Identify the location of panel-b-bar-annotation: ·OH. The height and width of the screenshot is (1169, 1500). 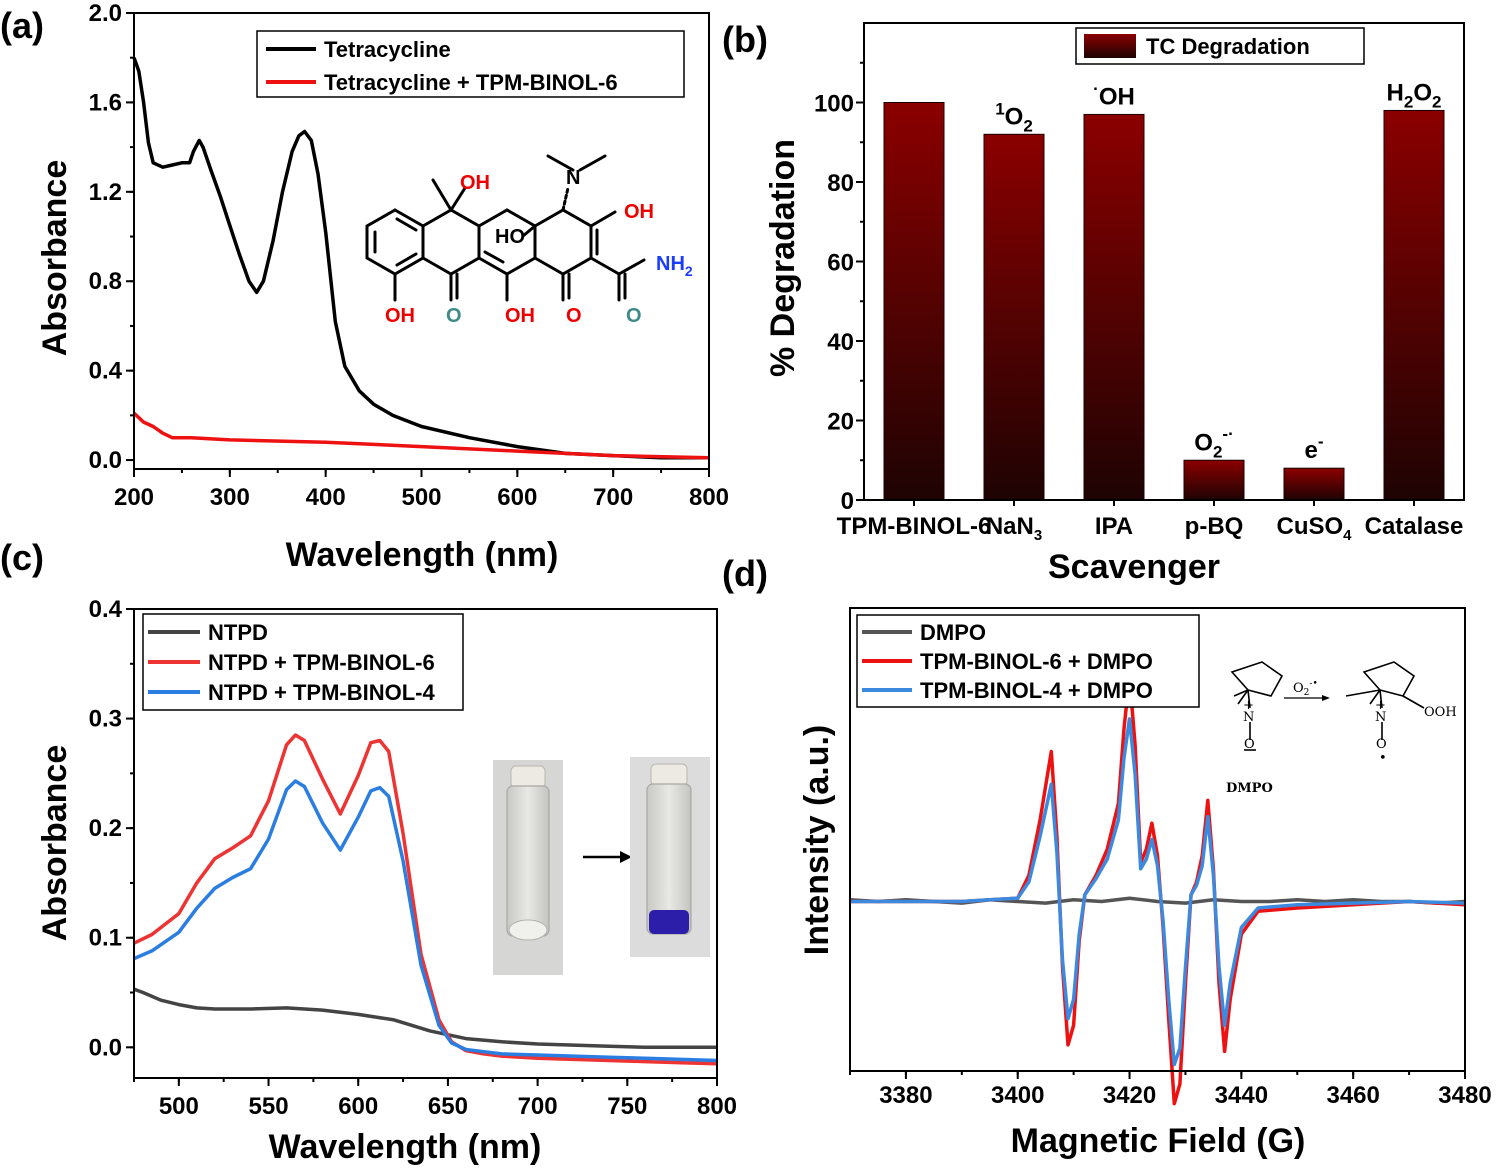
(1114, 94).